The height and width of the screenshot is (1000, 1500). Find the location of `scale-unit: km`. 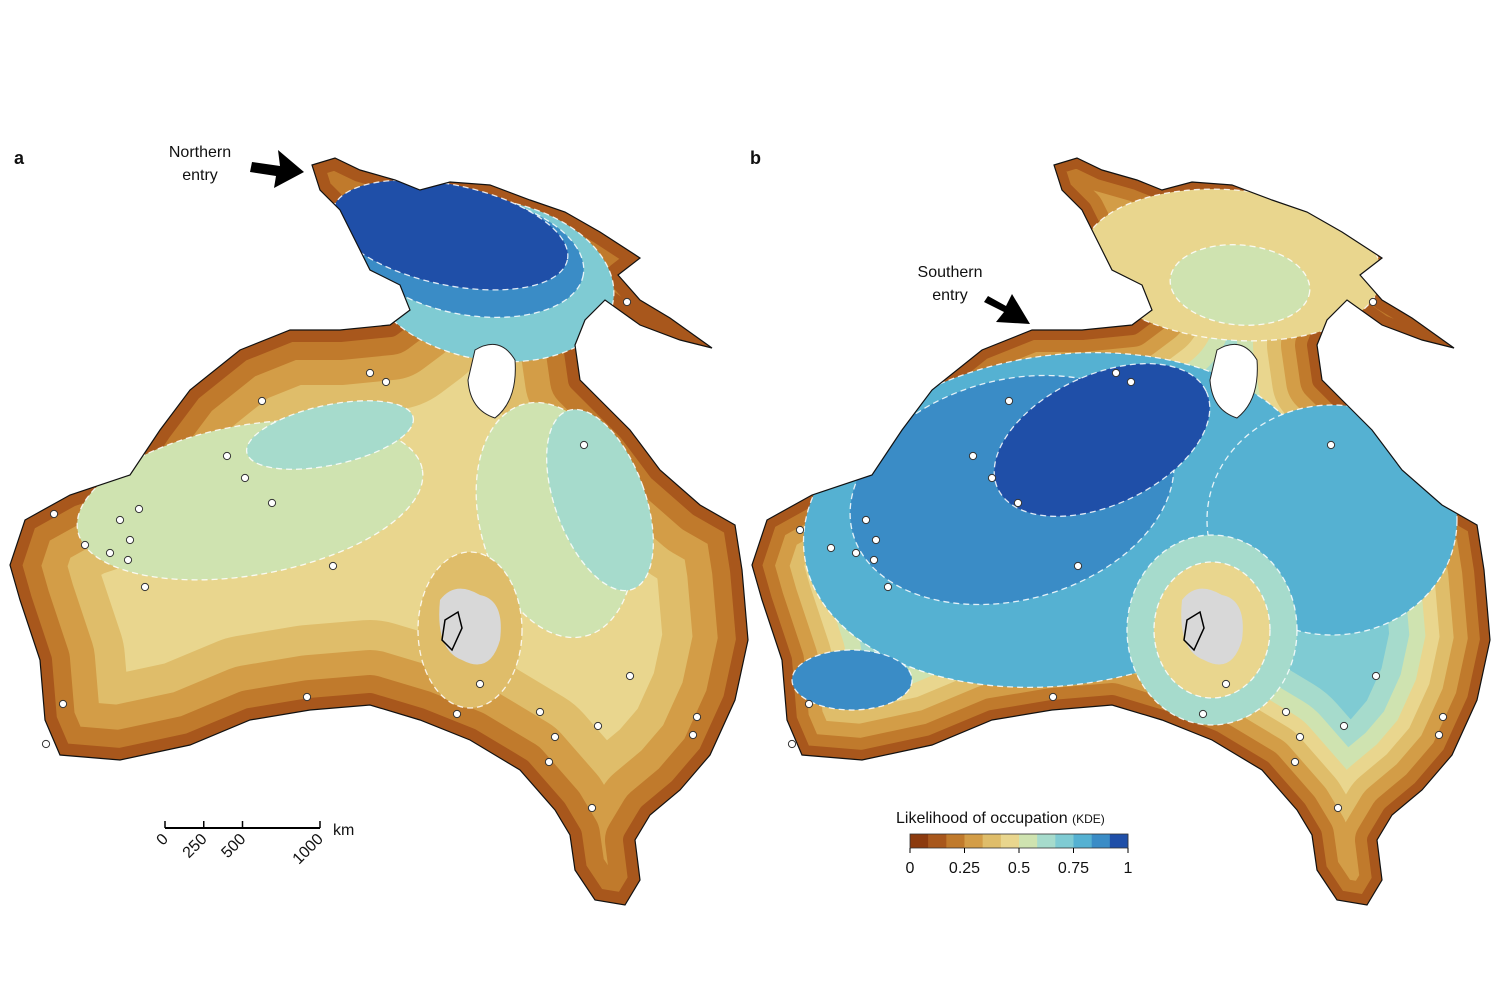

scale-unit: km is located at coordinates (343, 830).